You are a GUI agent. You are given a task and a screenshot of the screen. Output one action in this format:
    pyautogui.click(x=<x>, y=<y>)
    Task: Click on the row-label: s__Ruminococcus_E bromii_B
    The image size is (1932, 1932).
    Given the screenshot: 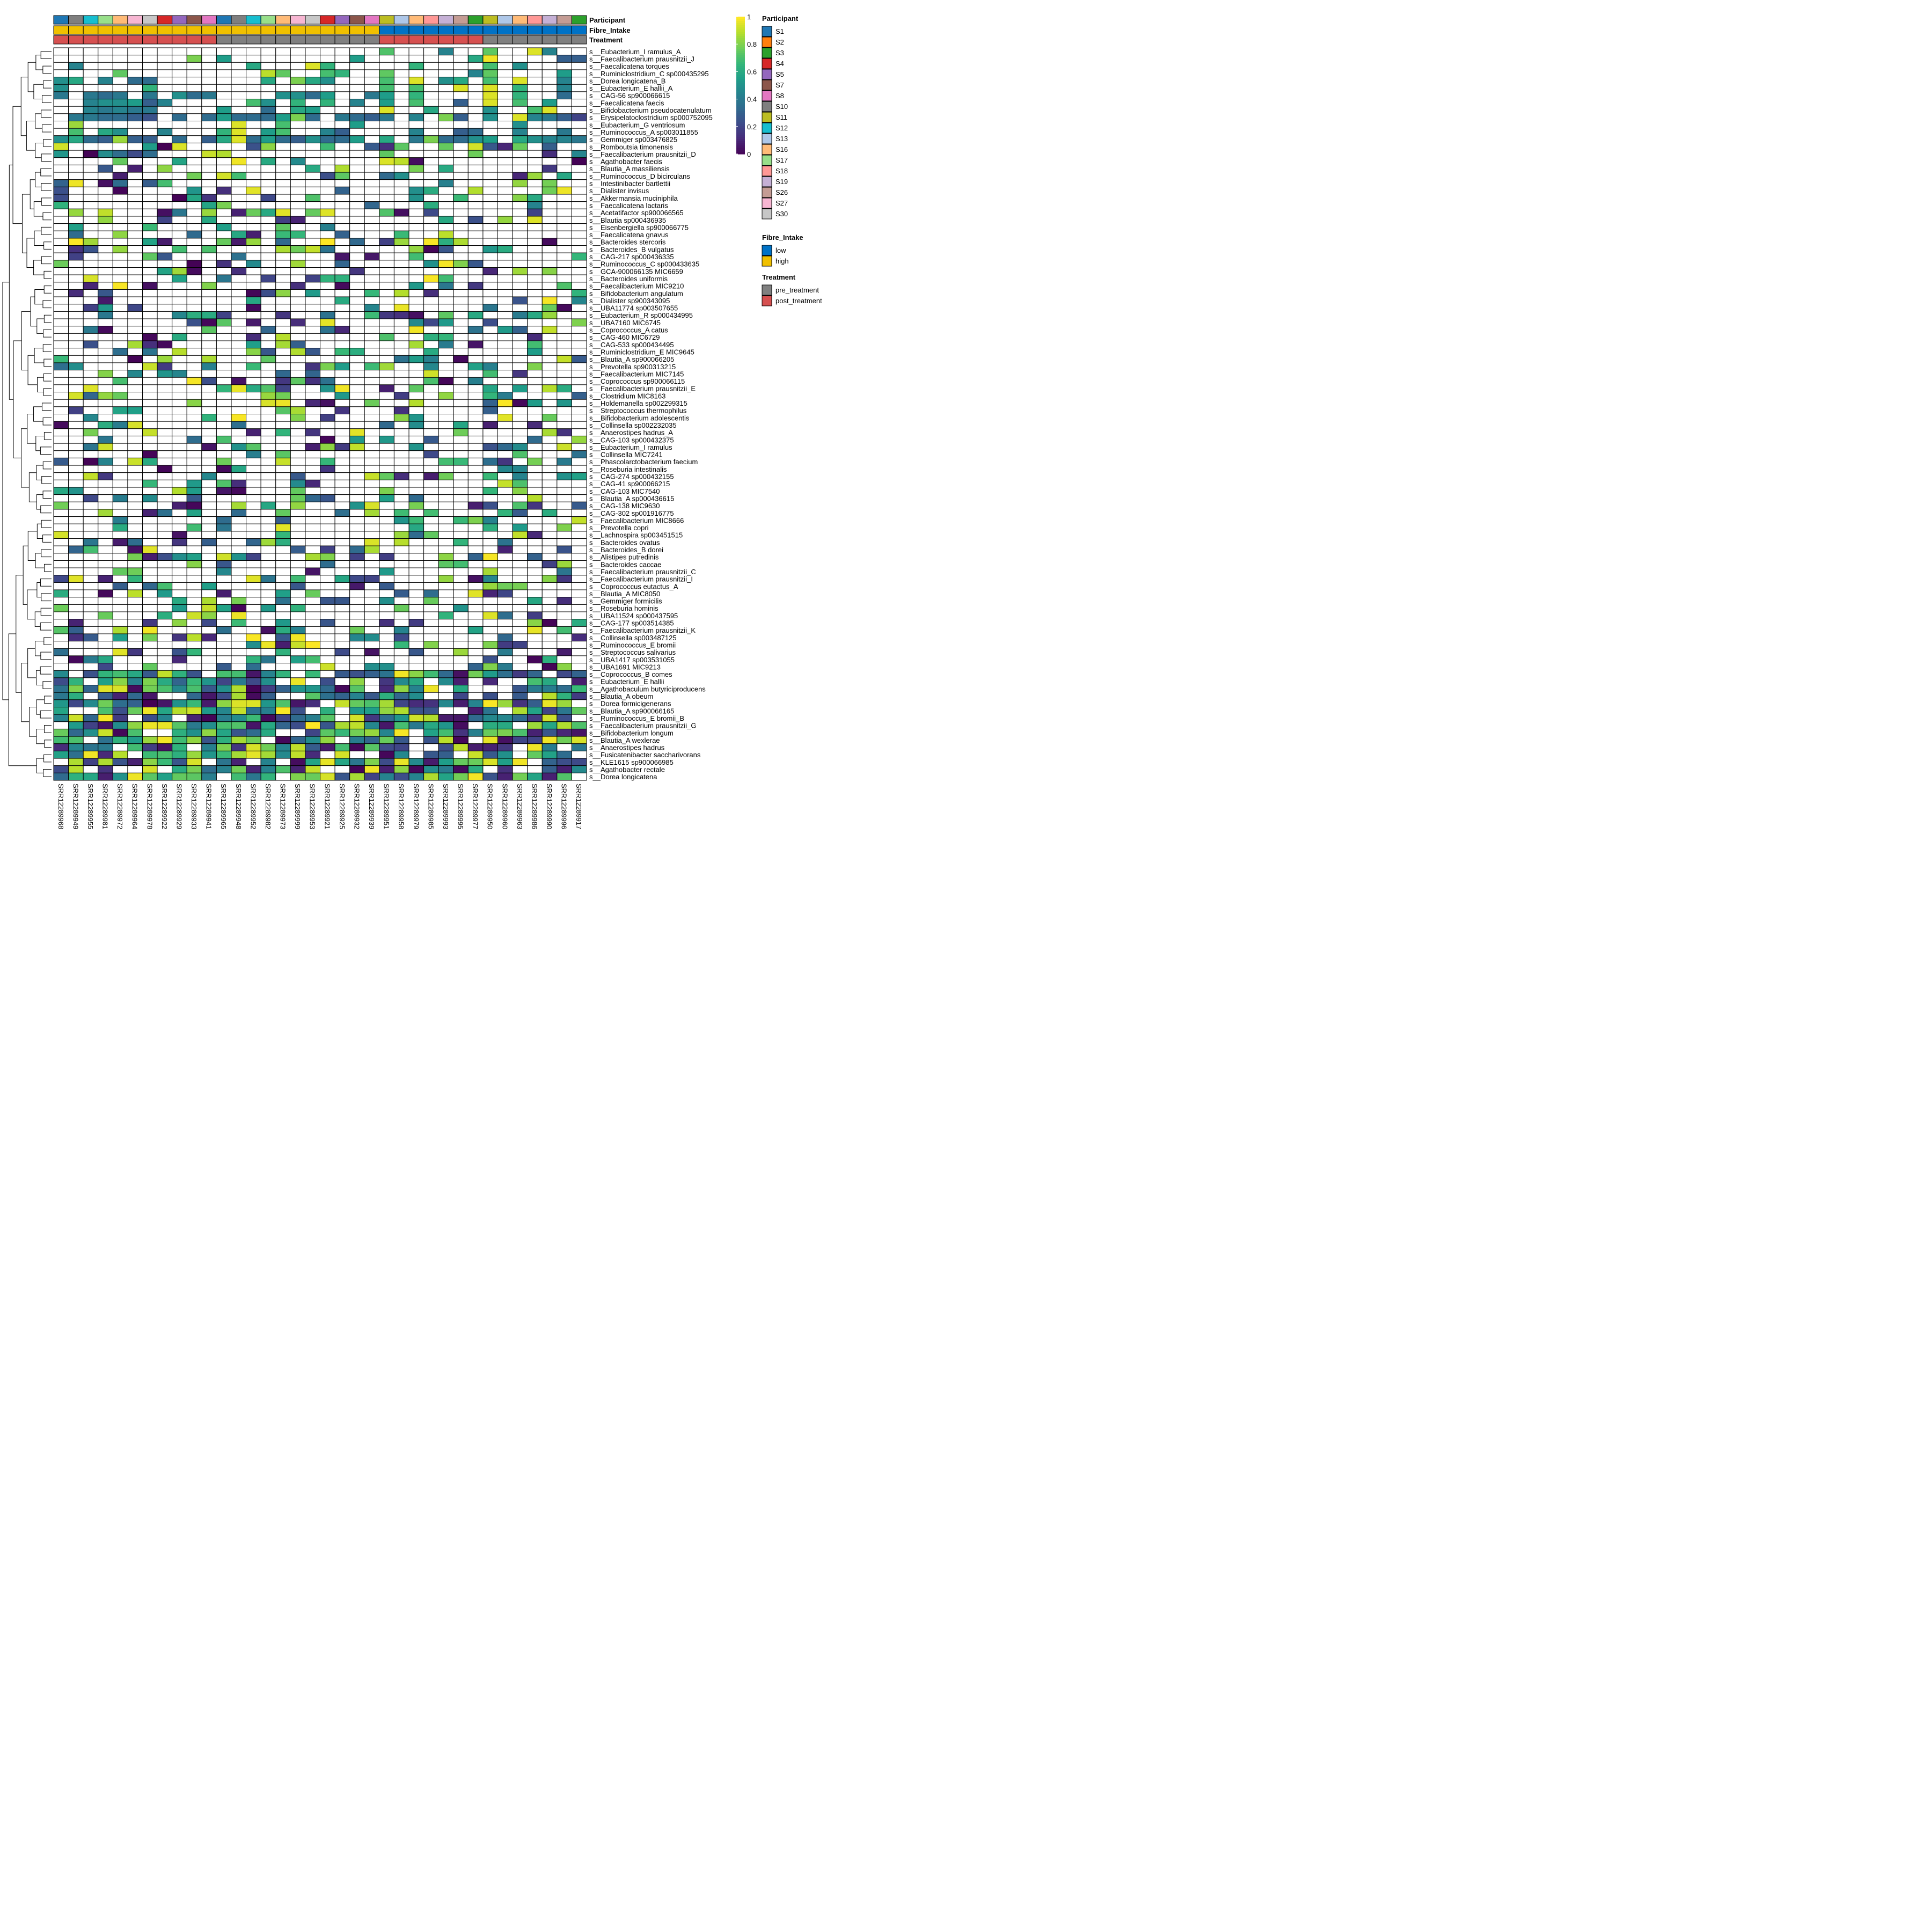 What is the action you would take?
    pyautogui.click(x=636, y=718)
    